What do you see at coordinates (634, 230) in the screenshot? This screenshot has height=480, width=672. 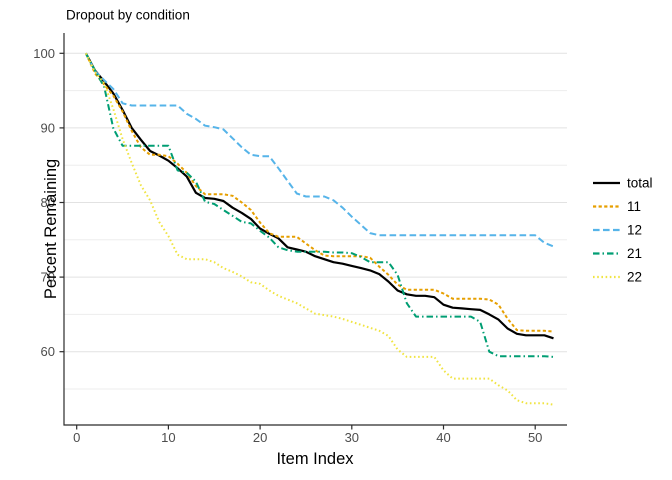 I see `legend-label-12: 12` at bounding box center [634, 230].